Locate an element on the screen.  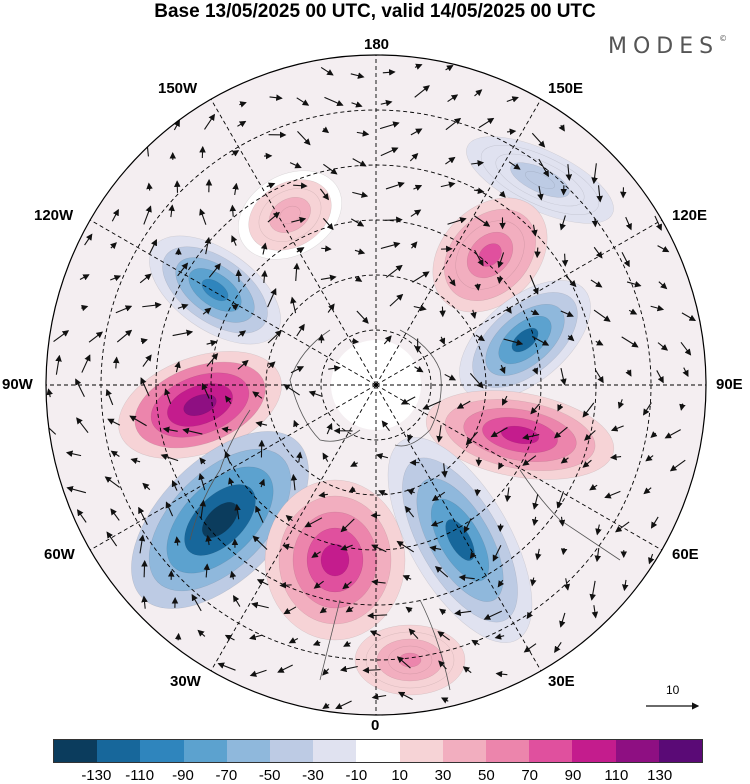
lon-label-30w: 30W is located at coordinates (185, 681).